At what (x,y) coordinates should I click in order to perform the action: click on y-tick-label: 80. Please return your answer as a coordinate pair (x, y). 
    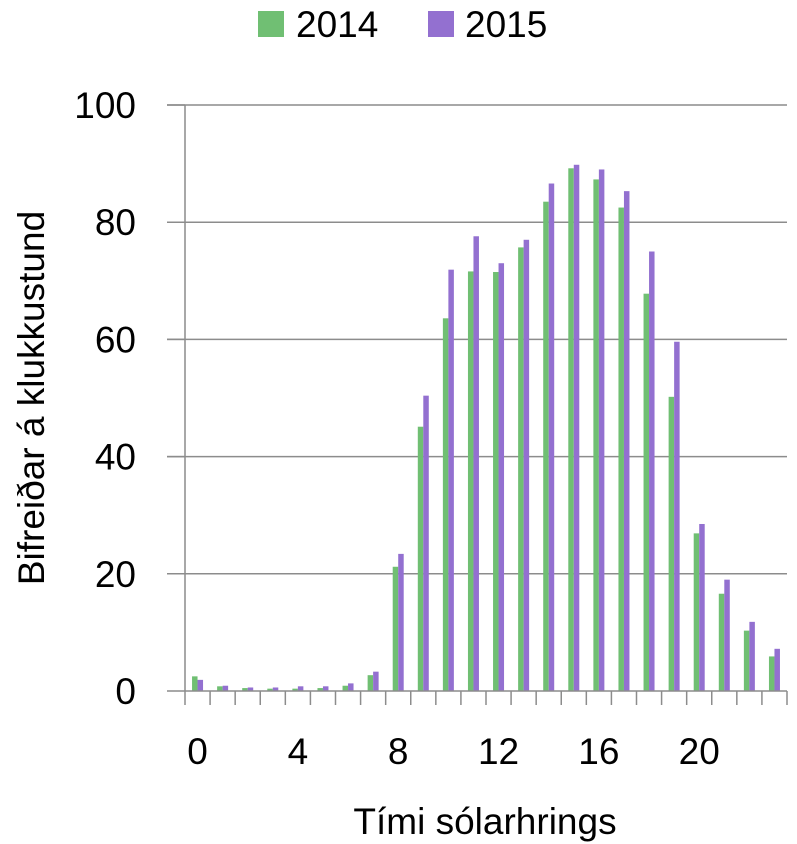
    Looking at the image, I should click on (115, 222).